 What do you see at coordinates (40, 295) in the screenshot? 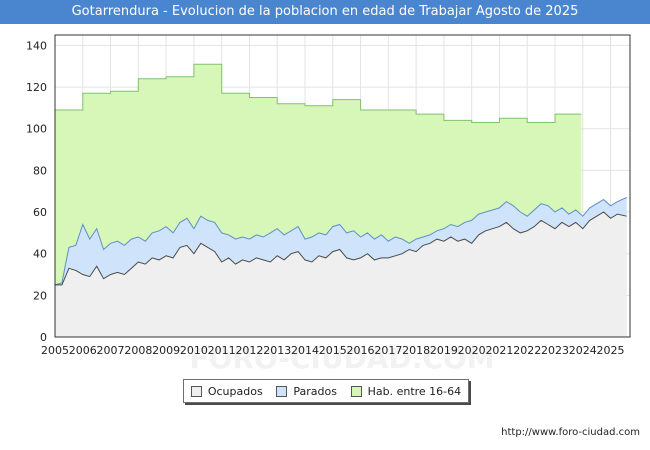
I see `y-tick-label: 20` at bounding box center [40, 295].